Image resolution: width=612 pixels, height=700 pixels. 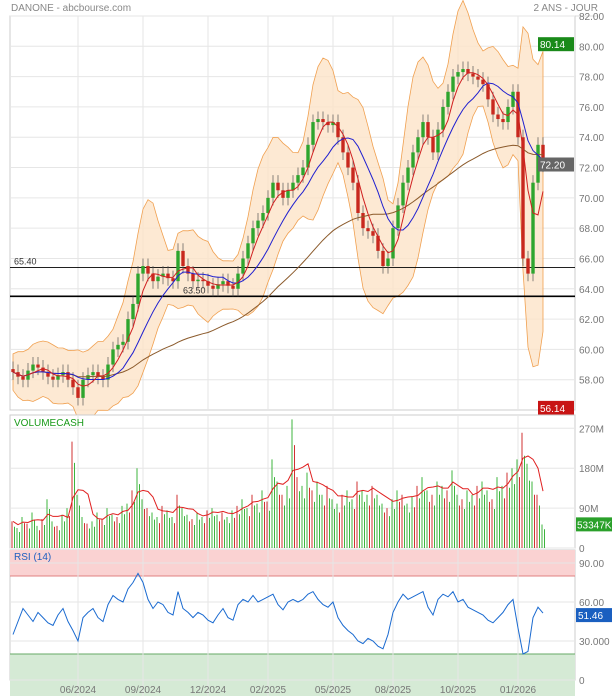 What do you see at coordinates (566, 8) in the screenshot?
I see `period-label: 2 ANS - JOUR` at bounding box center [566, 8].